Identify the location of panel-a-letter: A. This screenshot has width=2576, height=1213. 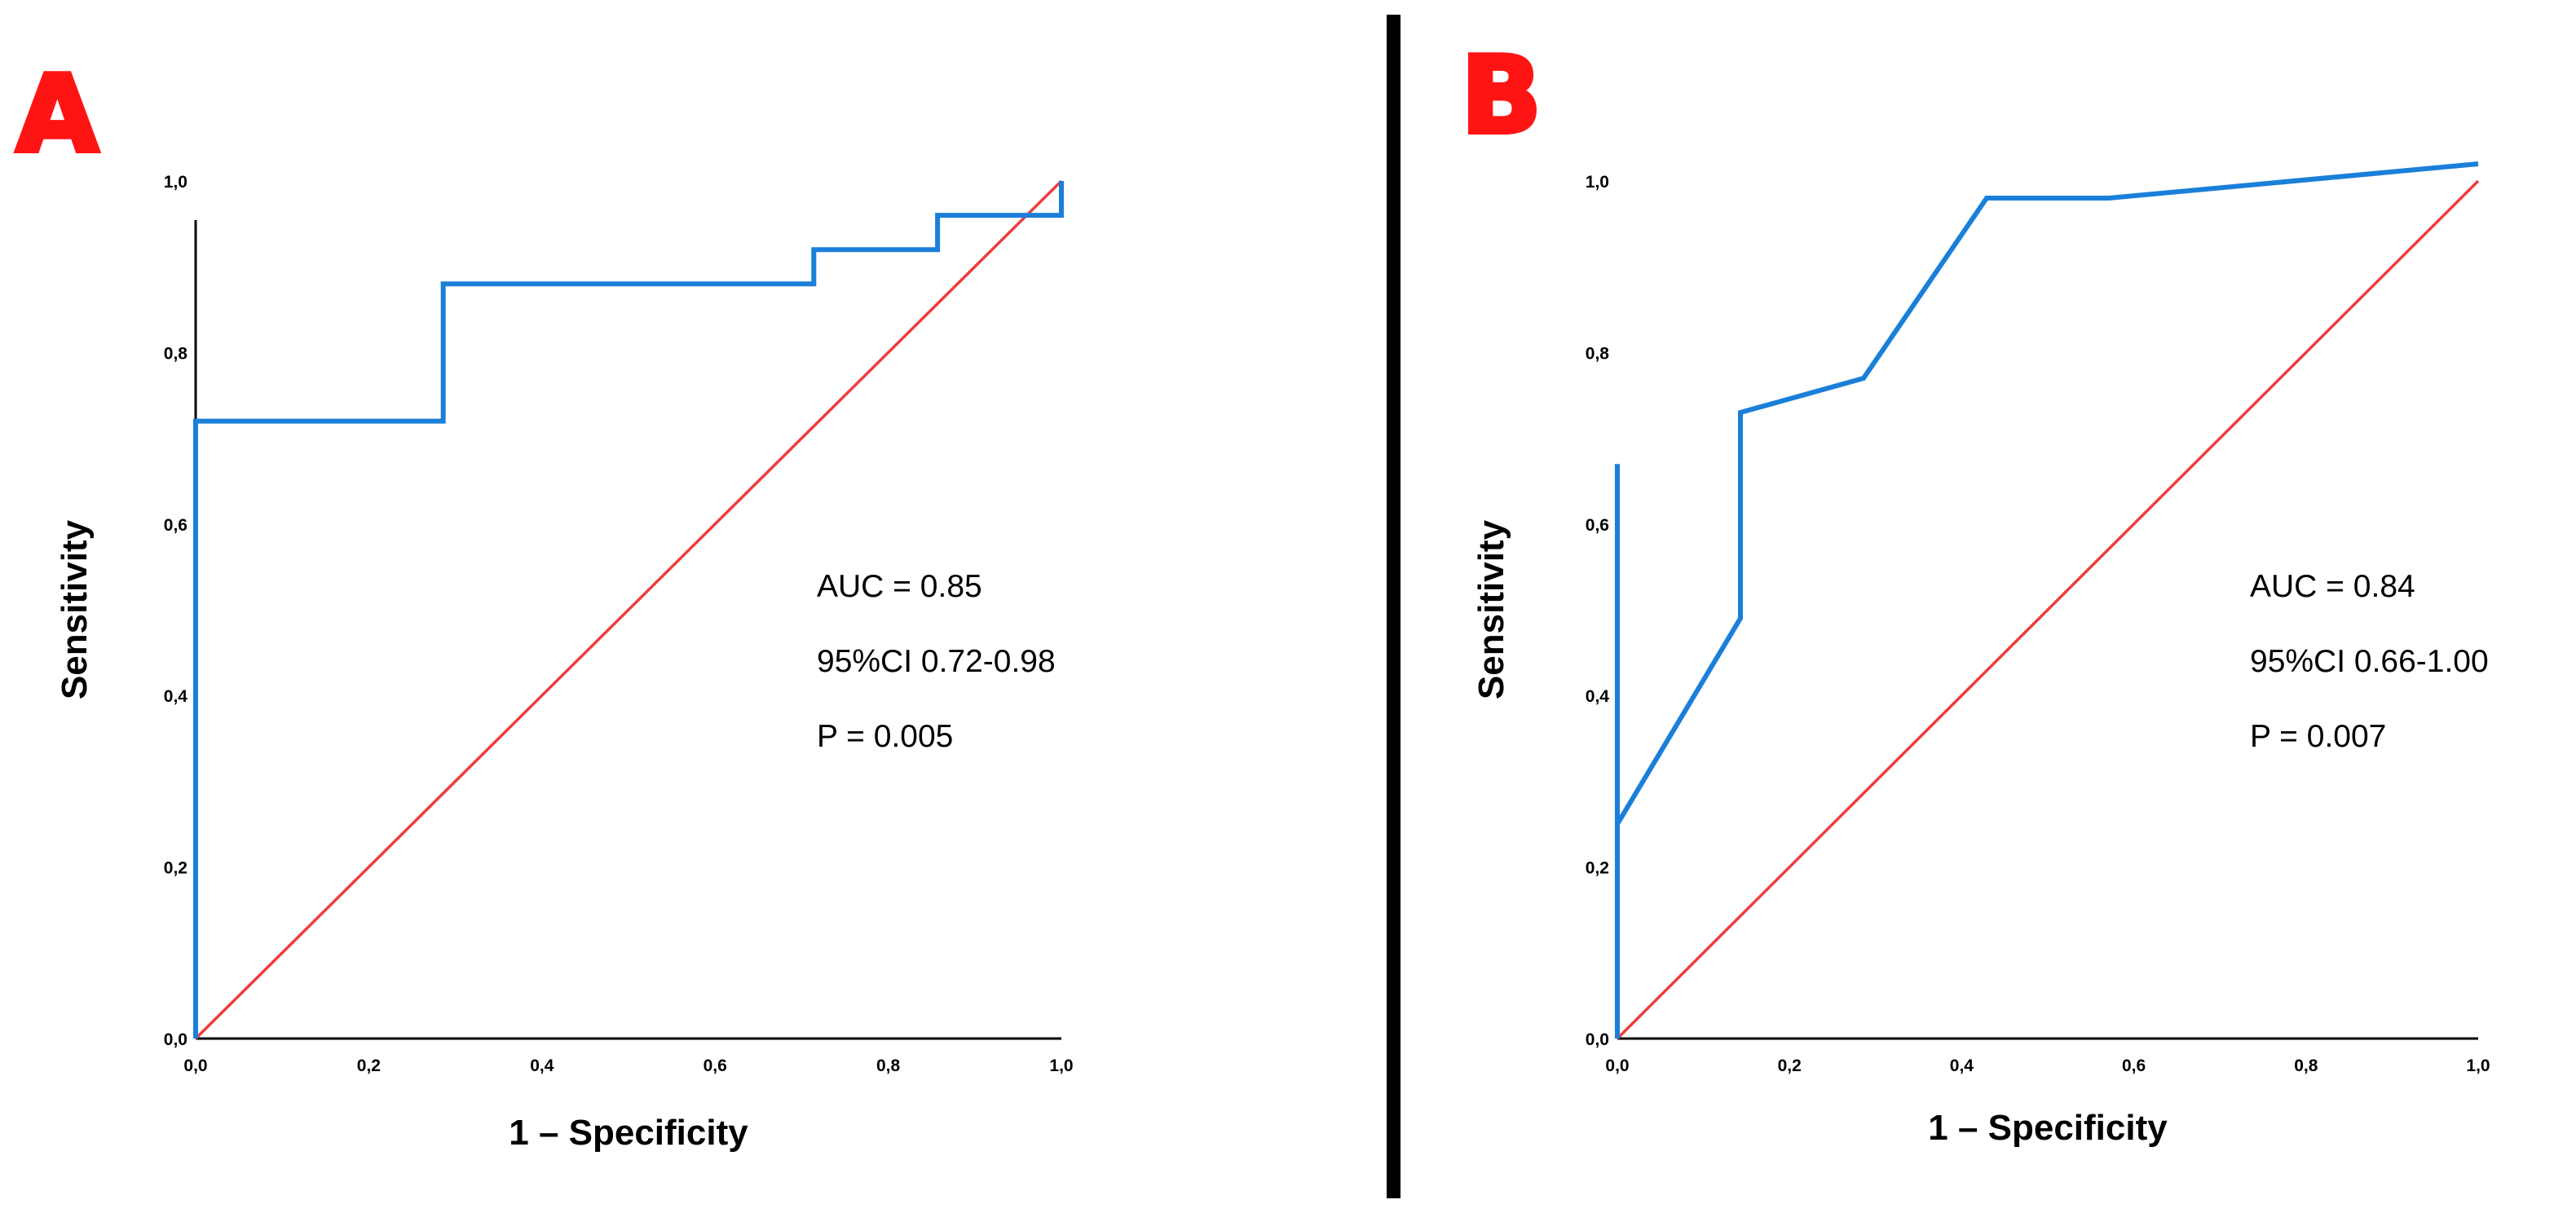
(57, 114).